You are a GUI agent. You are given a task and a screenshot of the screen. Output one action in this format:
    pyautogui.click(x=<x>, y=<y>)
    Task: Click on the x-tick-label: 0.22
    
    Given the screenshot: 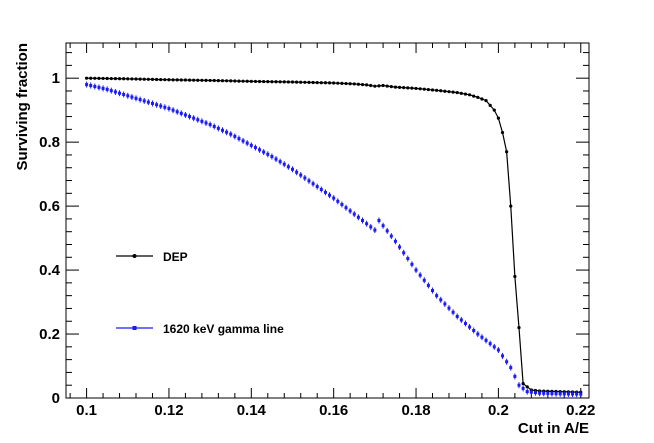 What is the action you would take?
    pyautogui.click(x=580, y=410)
    